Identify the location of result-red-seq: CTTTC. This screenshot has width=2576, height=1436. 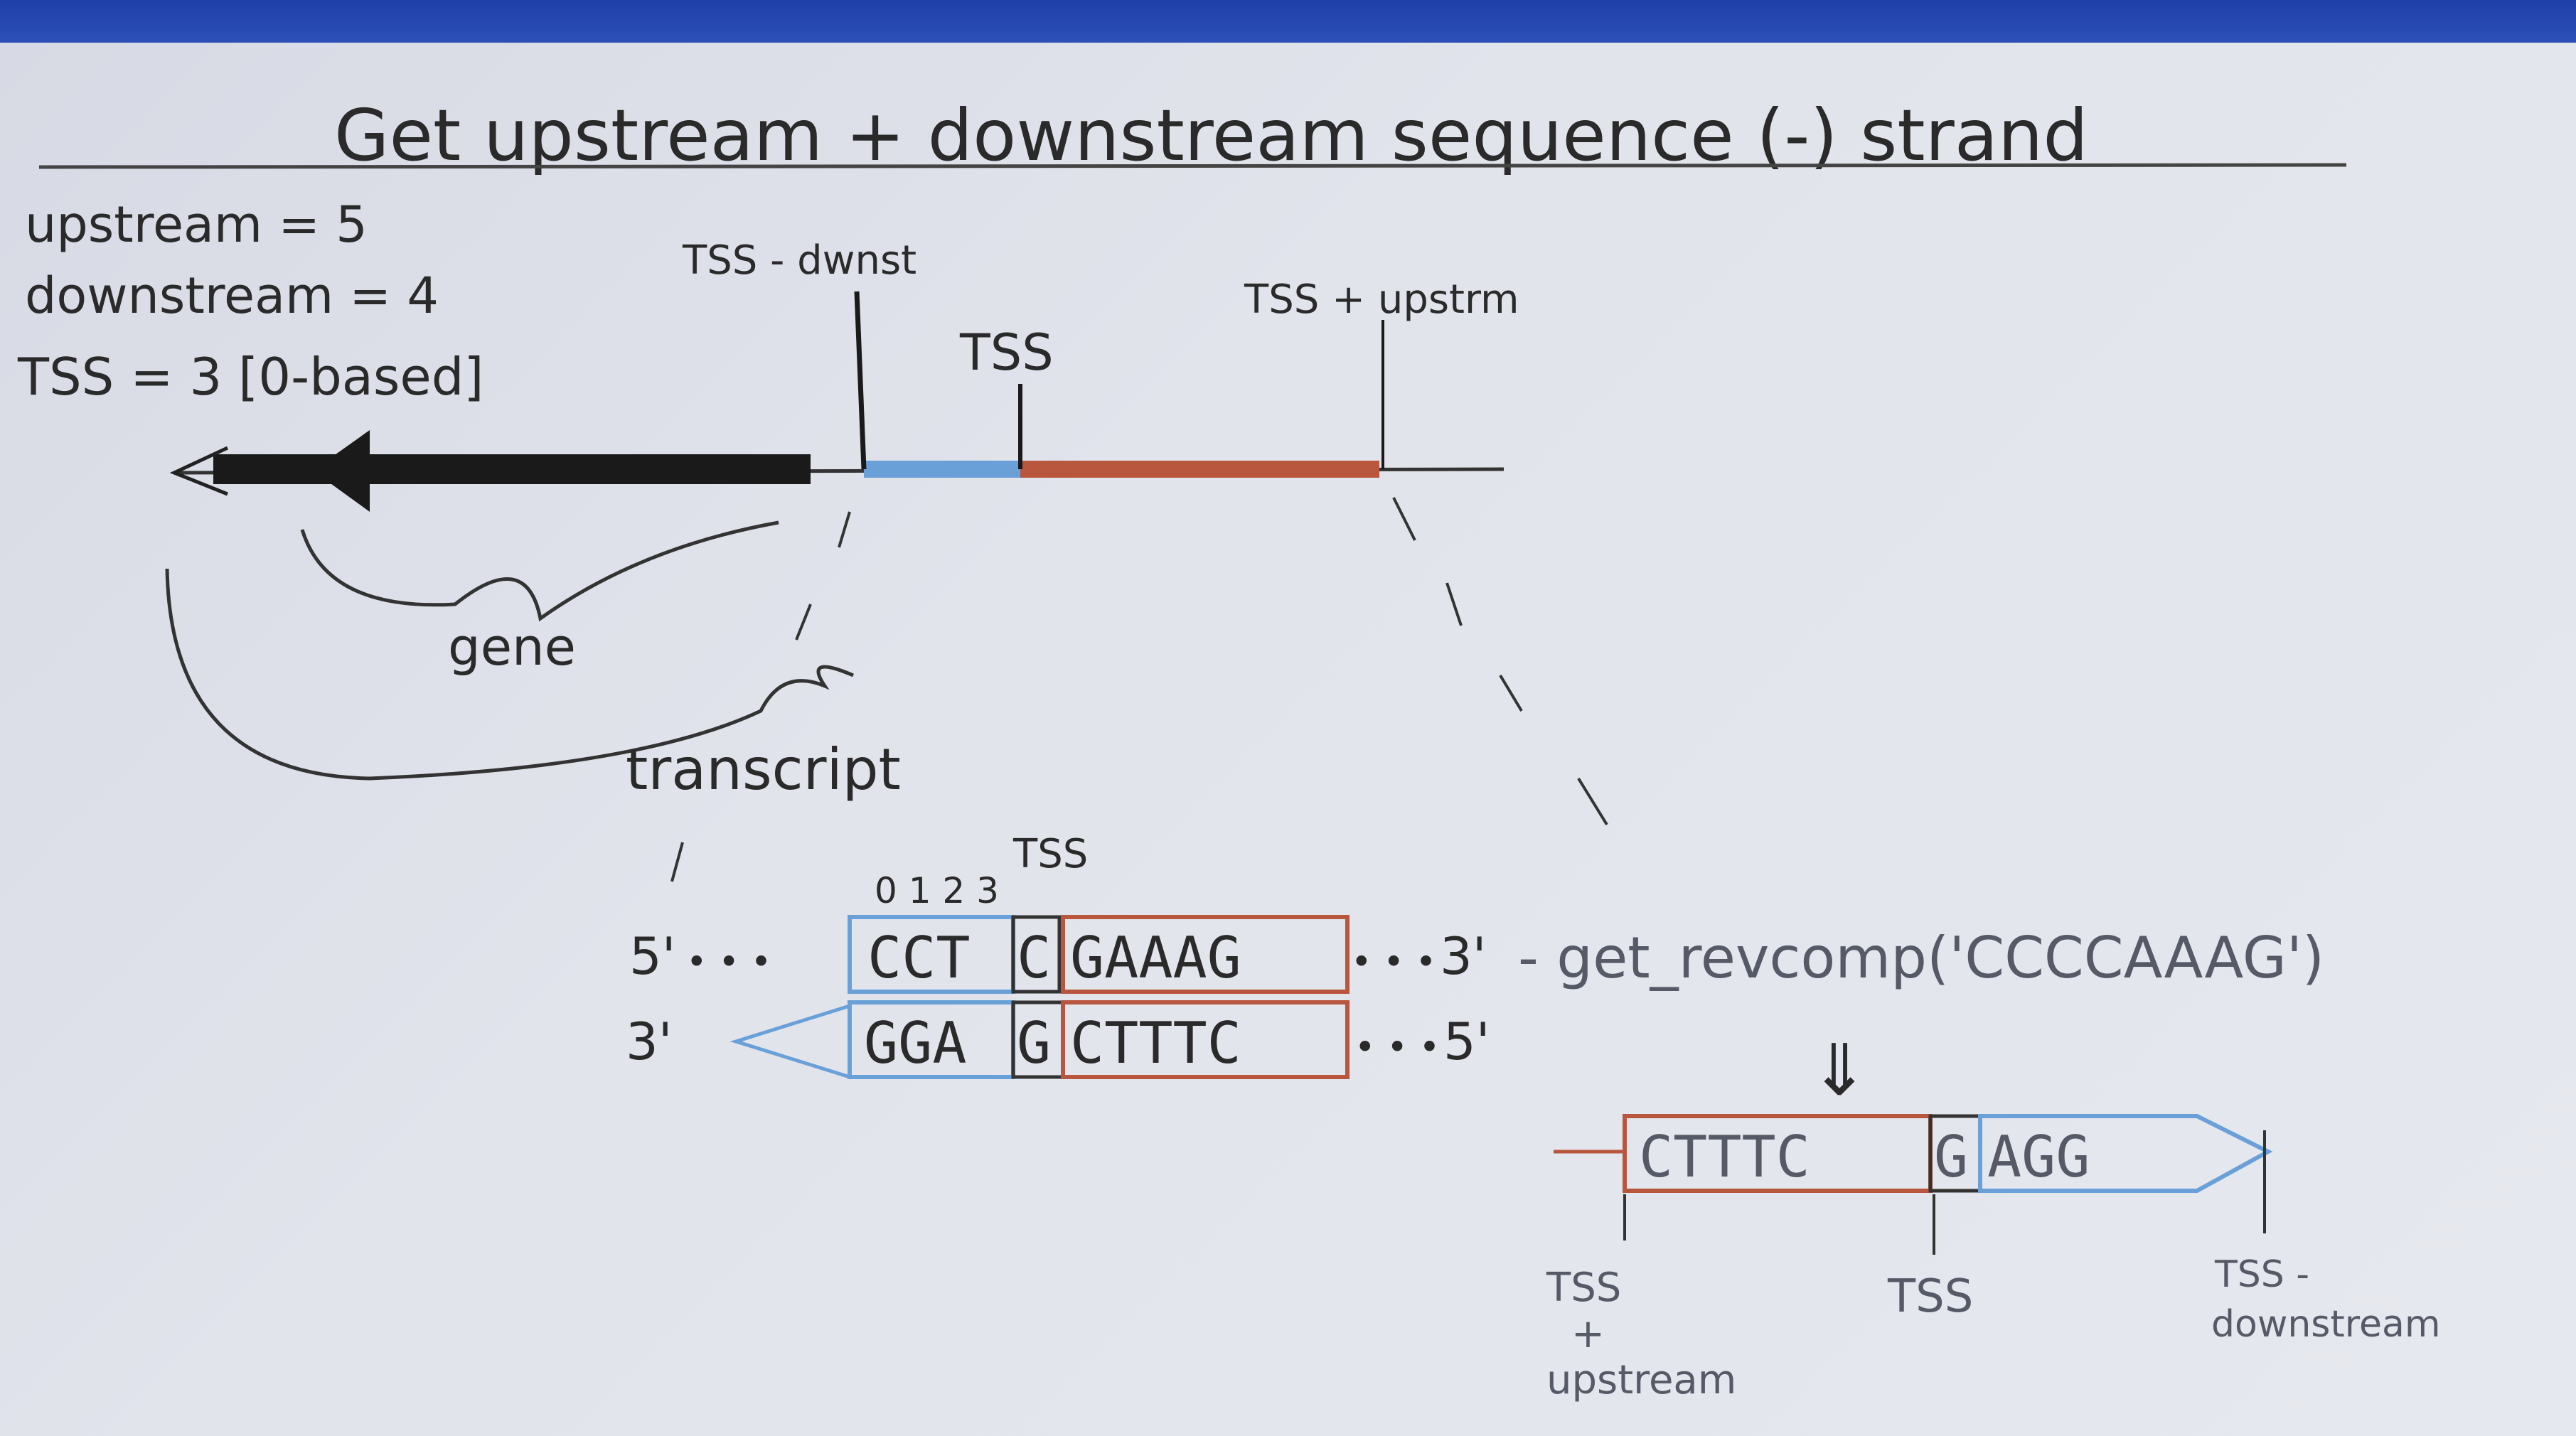
(1724, 1157).